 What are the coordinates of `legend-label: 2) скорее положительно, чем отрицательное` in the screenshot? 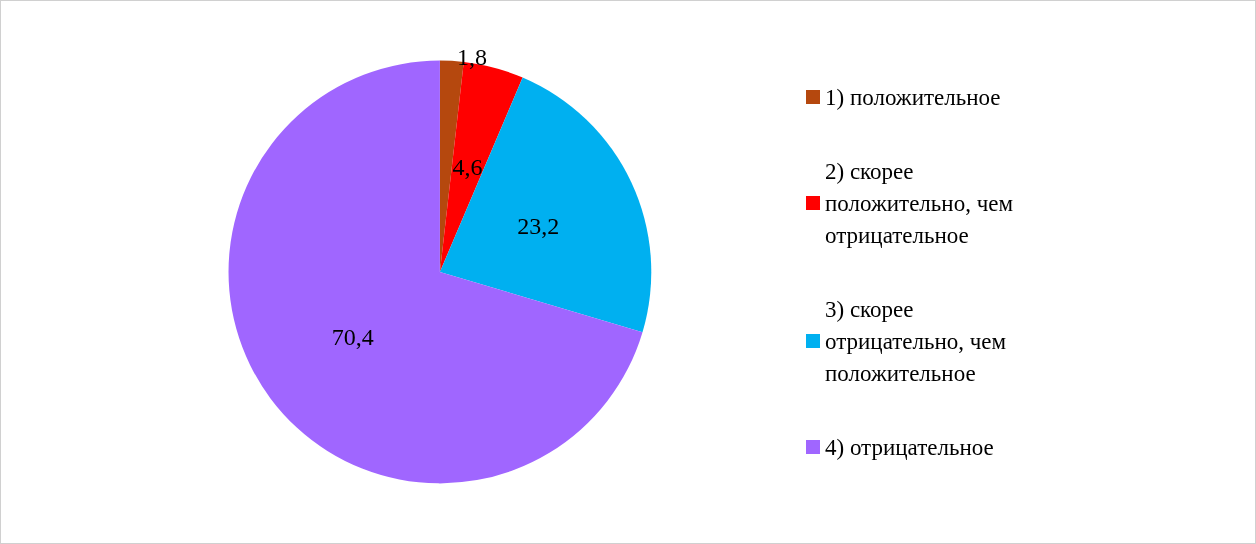 It's located at (922, 203).